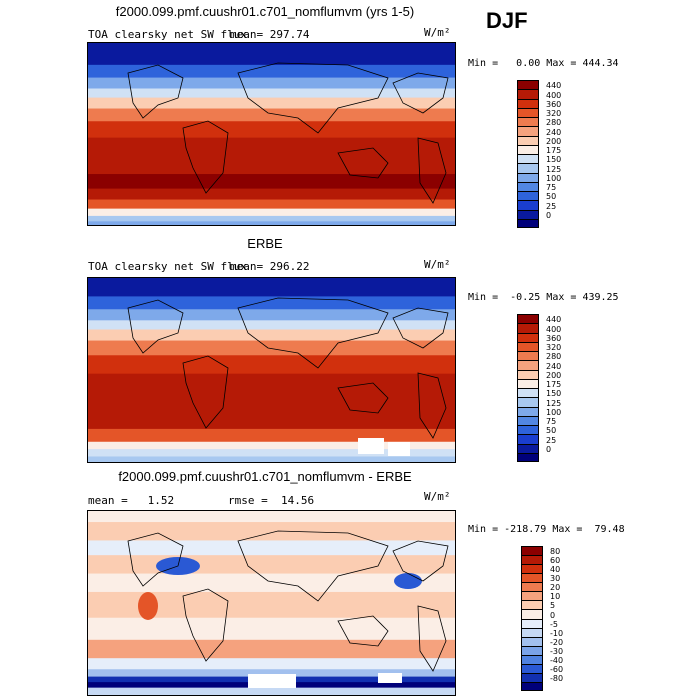 The height and width of the screenshot is (700, 700). Describe the element at coordinates (507, 20) in the screenshot. I see `season-label: DJF` at that location.